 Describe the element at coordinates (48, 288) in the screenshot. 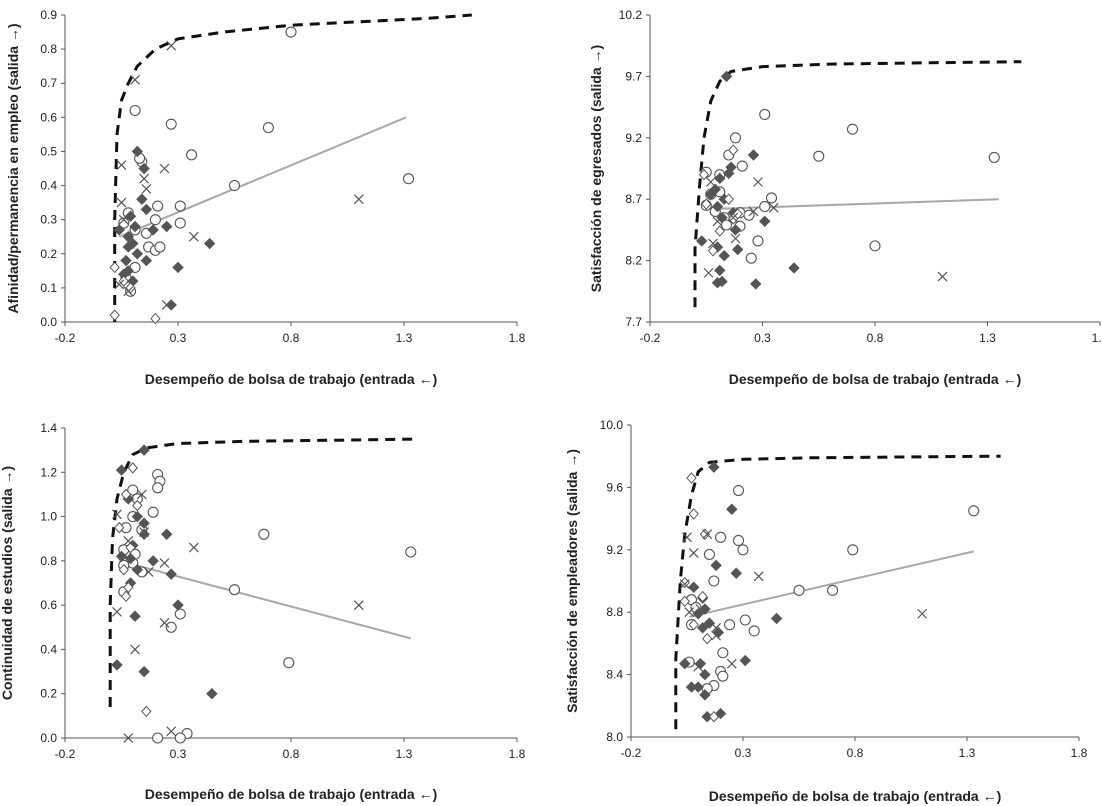

I see `y-tick-label: 0.1` at that location.